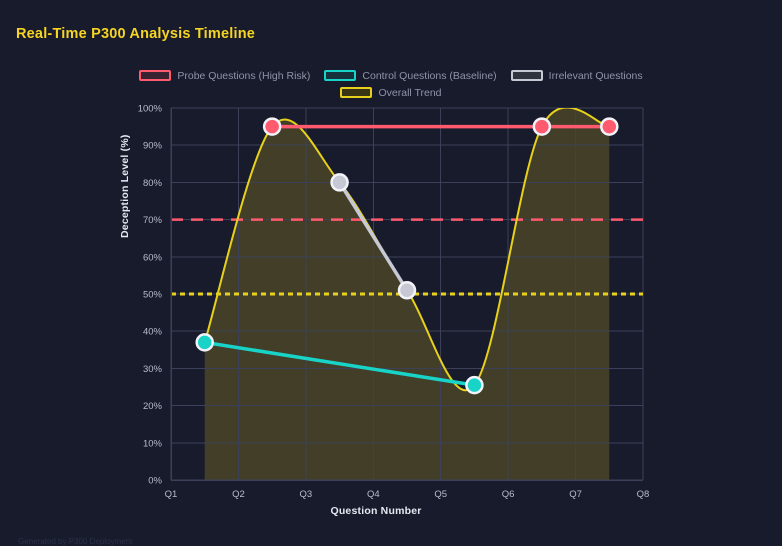 This screenshot has width=782, height=546. What do you see at coordinates (153, 146) in the screenshot?
I see `y-tick-label: 90%` at bounding box center [153, 146].